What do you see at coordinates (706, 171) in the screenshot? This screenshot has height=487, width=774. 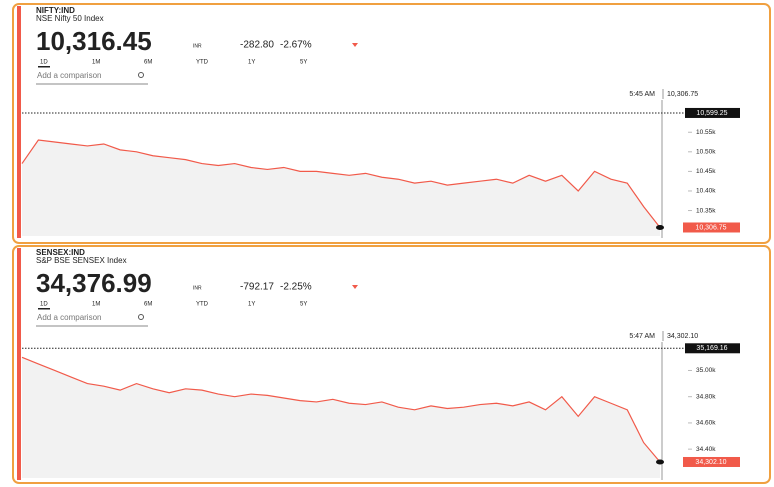 I see `y-tick-label: 10.45k` at bounding box center [706, 171].